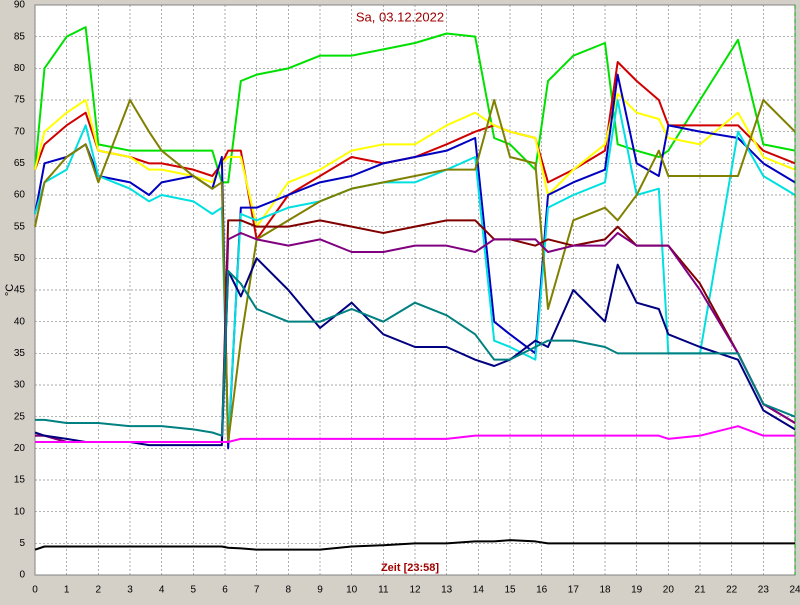  Describe the element at coordinates (20, 5) in the screenshot. I see `y-tick-label: 90` at that location.